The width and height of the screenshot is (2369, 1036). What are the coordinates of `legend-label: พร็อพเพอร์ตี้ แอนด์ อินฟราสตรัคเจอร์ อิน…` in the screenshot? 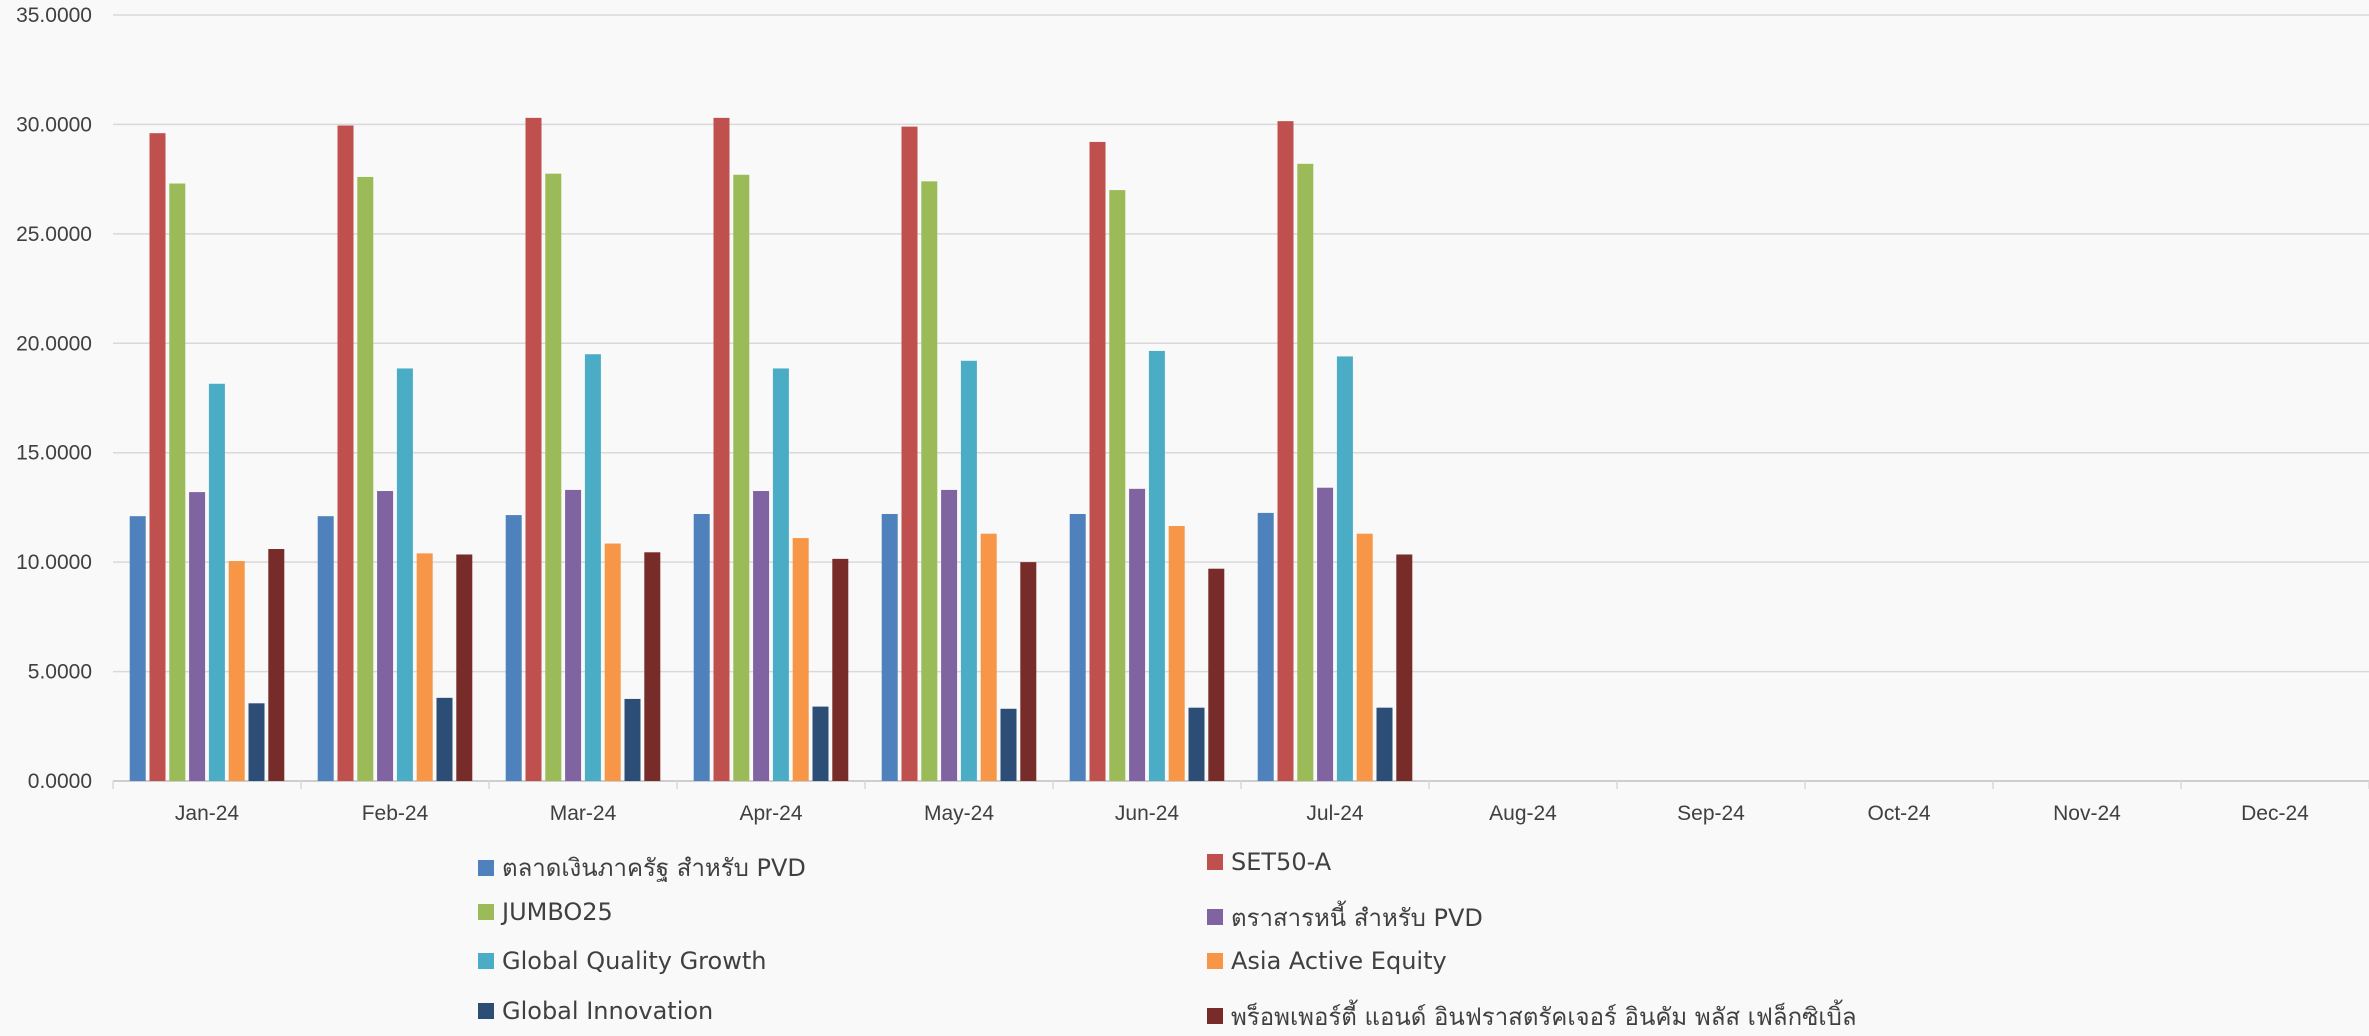 It's located at (1544, 1016).